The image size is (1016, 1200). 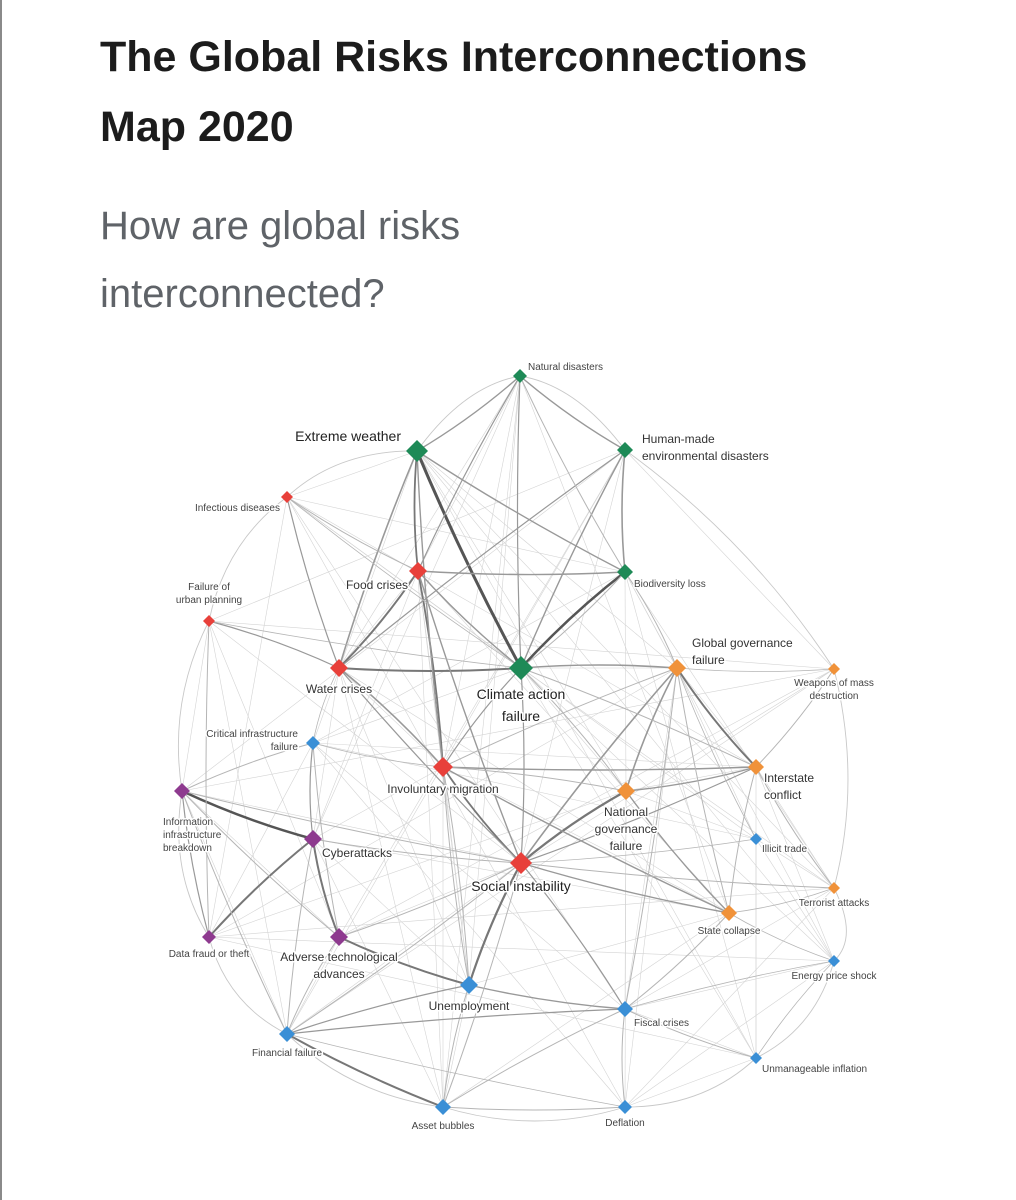 I want to click on edge-water-crises-urban-planning, so click(x=274, y=644).